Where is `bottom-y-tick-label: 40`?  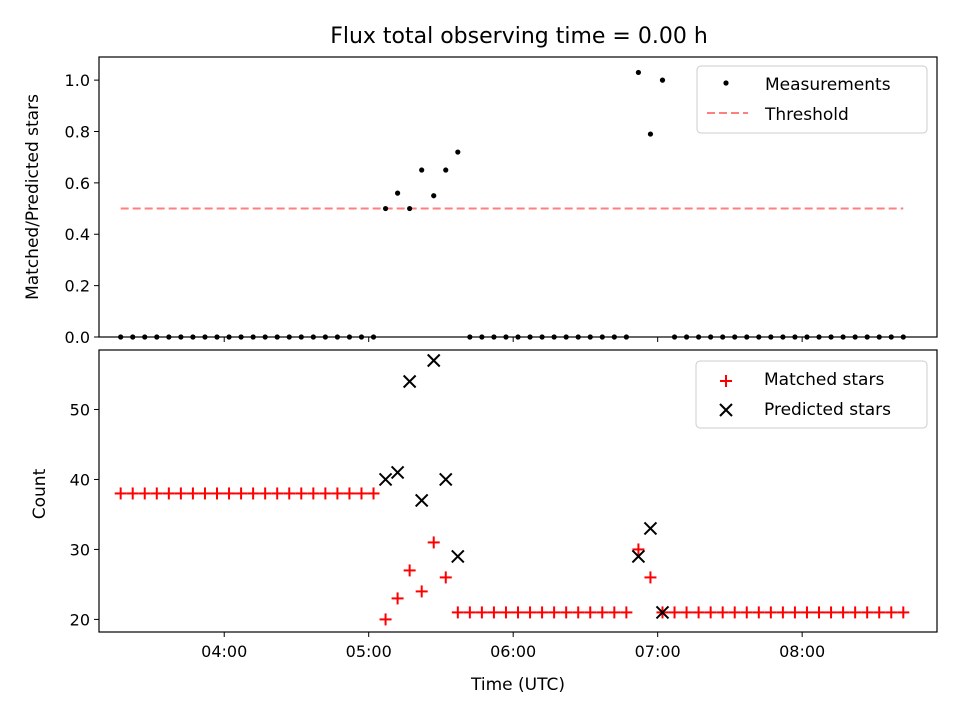
bottom-y-tick-label: 40 is located at coordinates (80, 479).